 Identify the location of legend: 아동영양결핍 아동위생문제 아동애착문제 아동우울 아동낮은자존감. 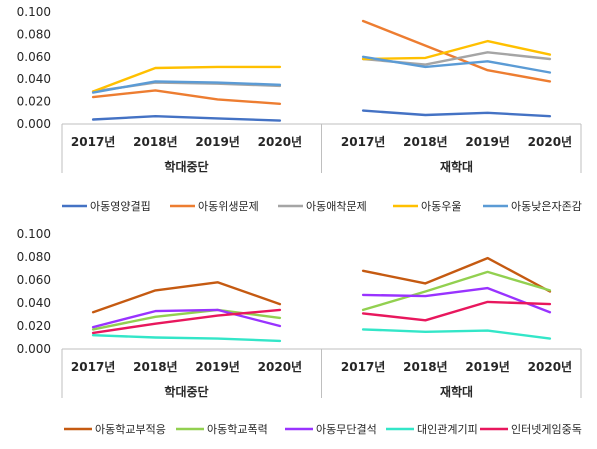
(322, 206).